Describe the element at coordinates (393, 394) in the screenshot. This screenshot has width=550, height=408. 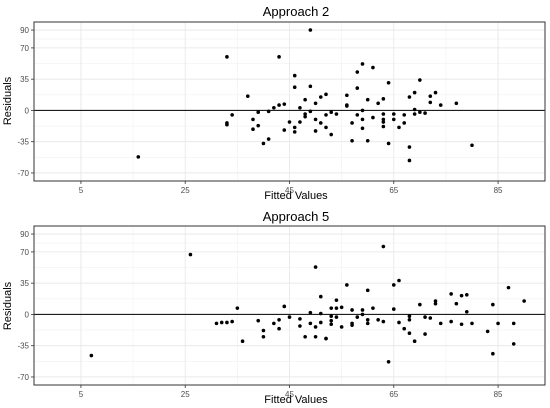
I see `x-tick-label: 65` at that location.